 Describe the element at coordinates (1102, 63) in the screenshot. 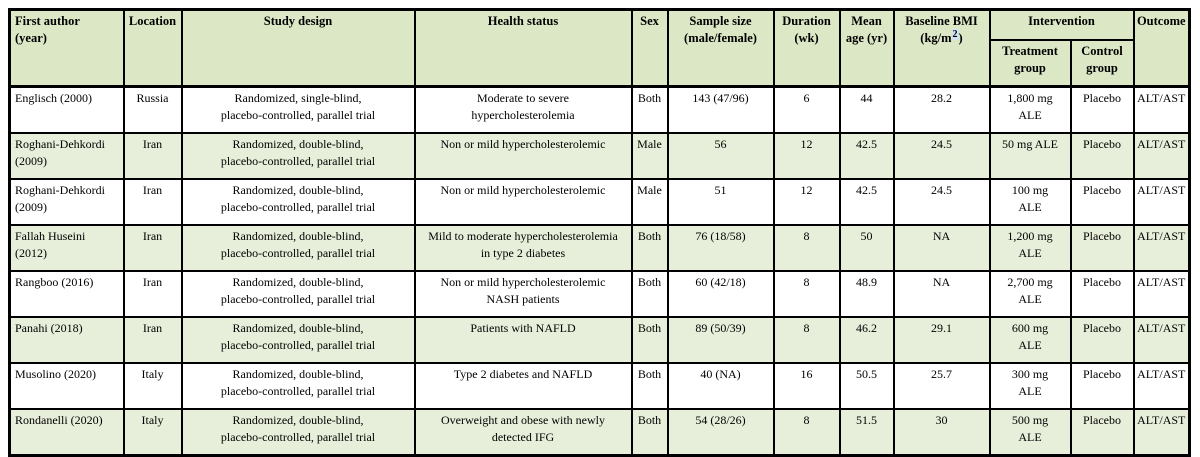

I see `col-header-control-group: Control group` at that location.